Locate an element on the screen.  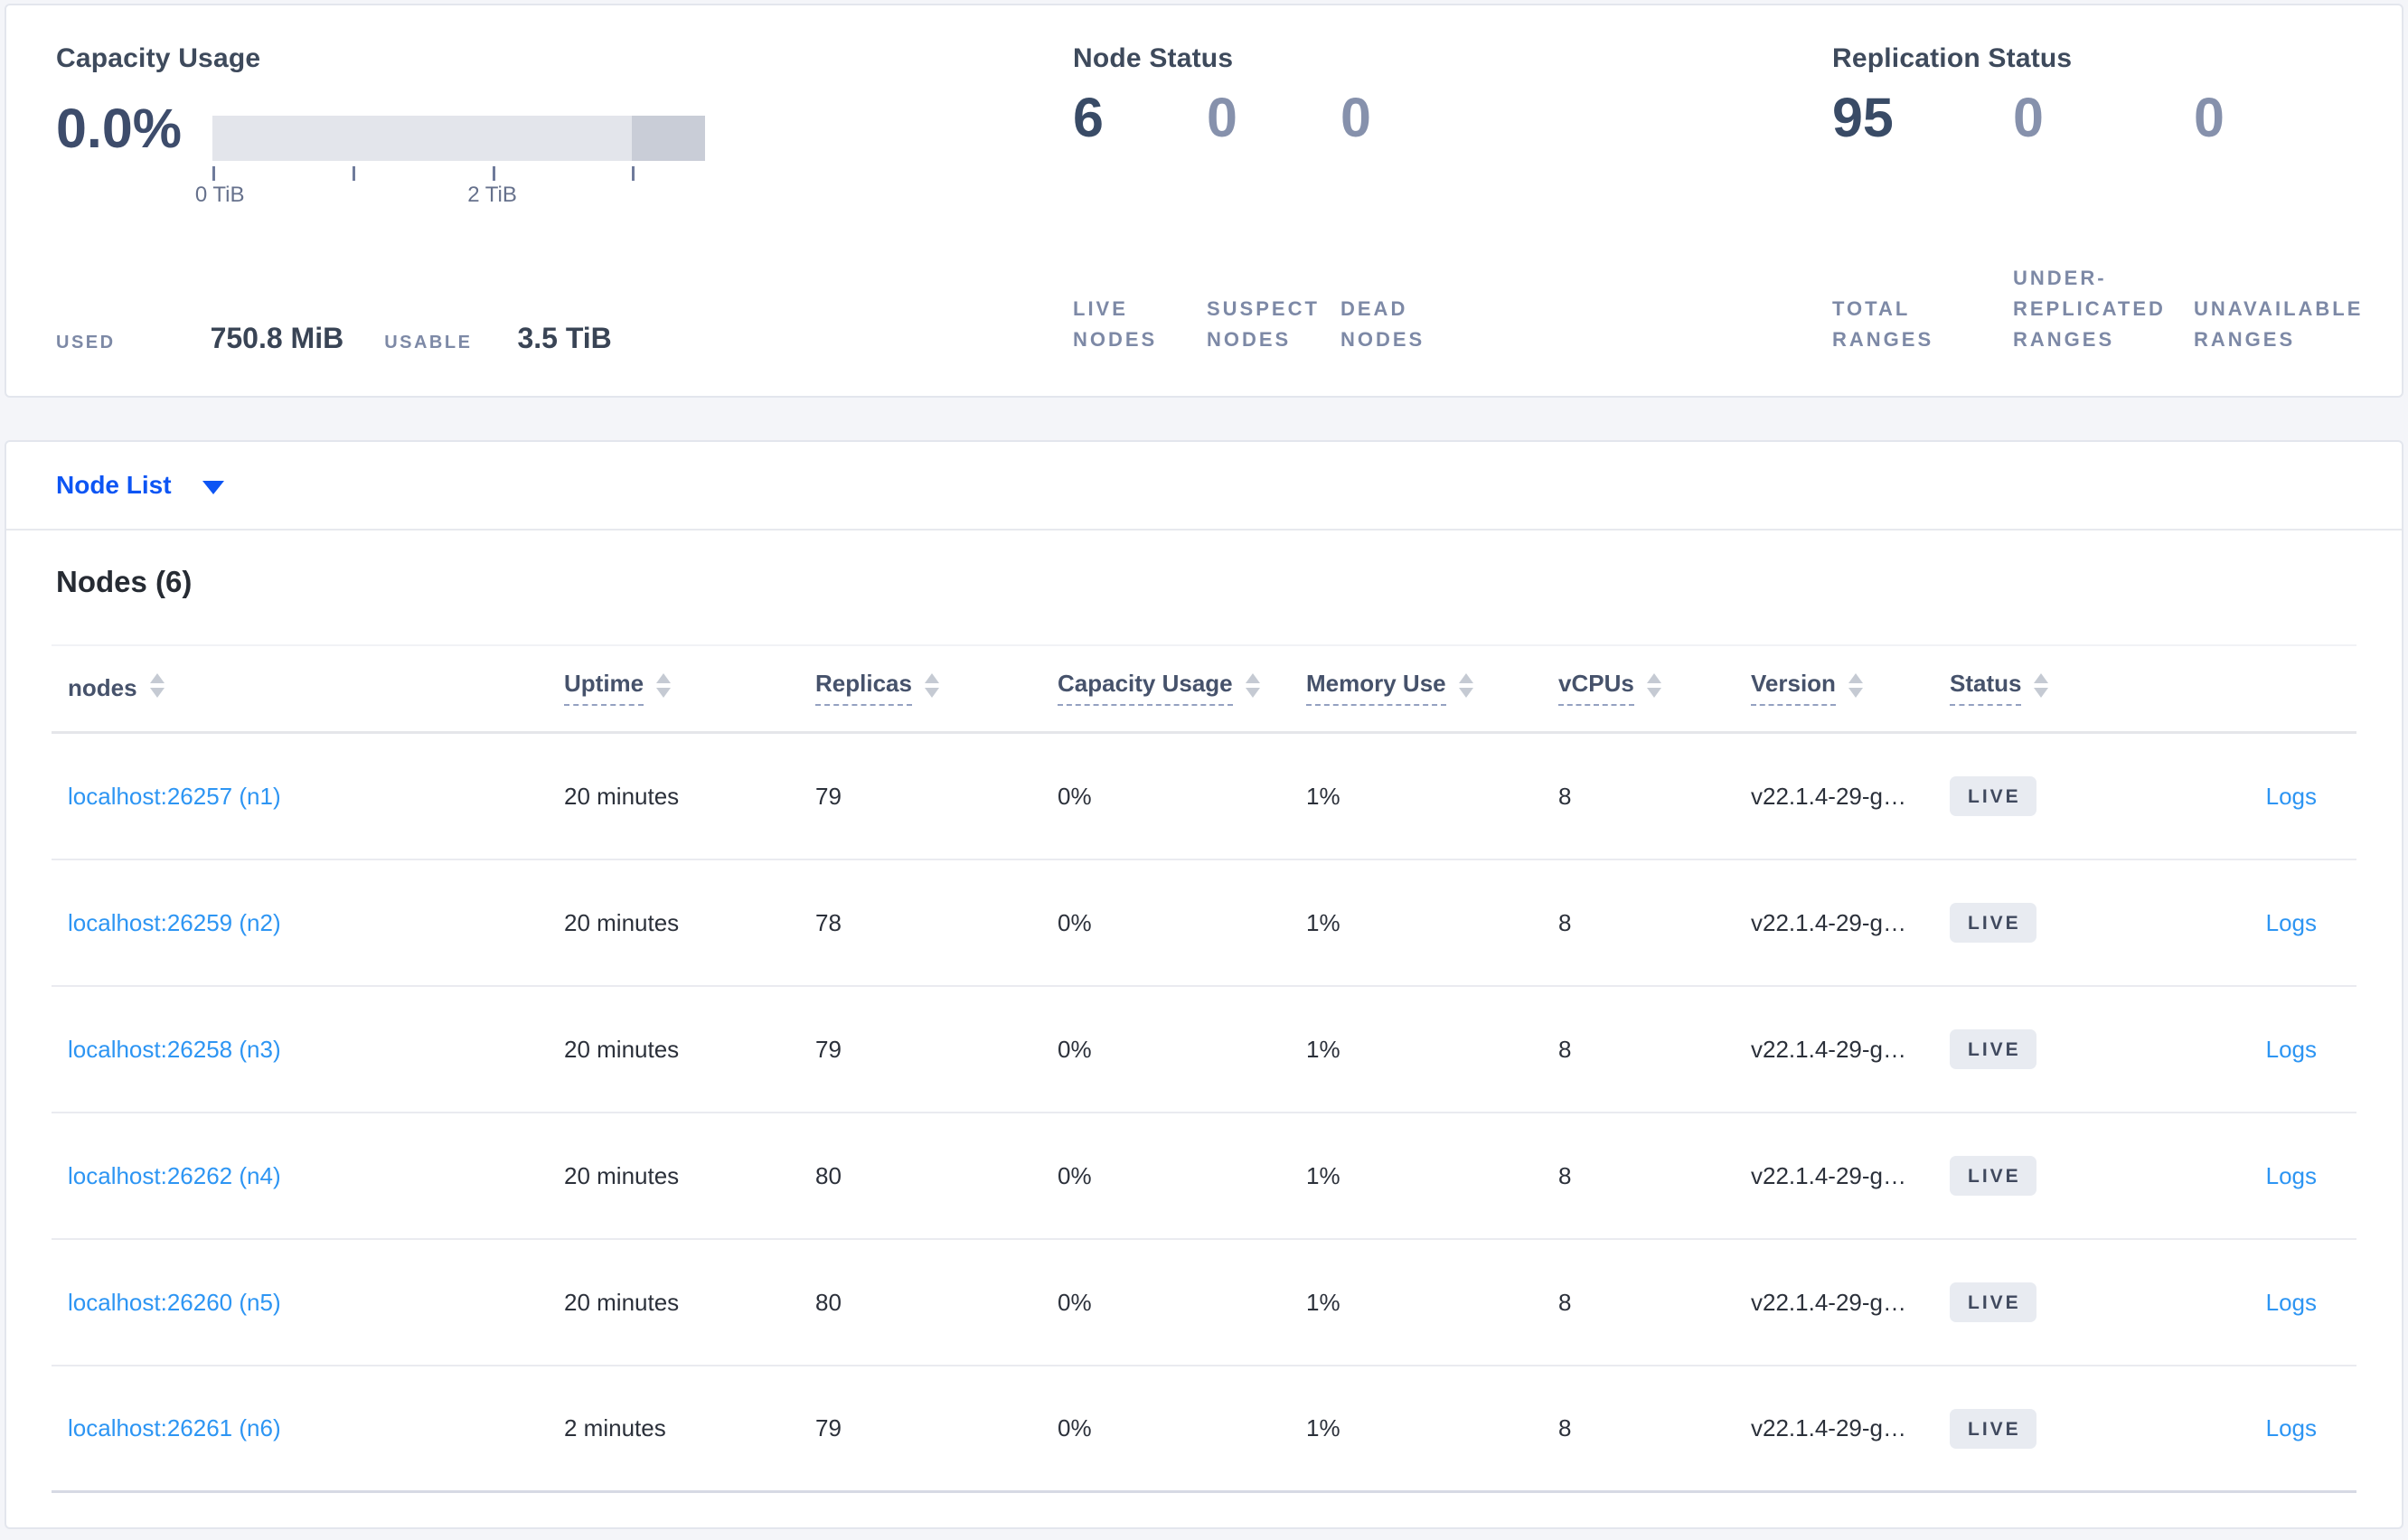
column-header-nodes: nodes is located at coordinates (300, 687).